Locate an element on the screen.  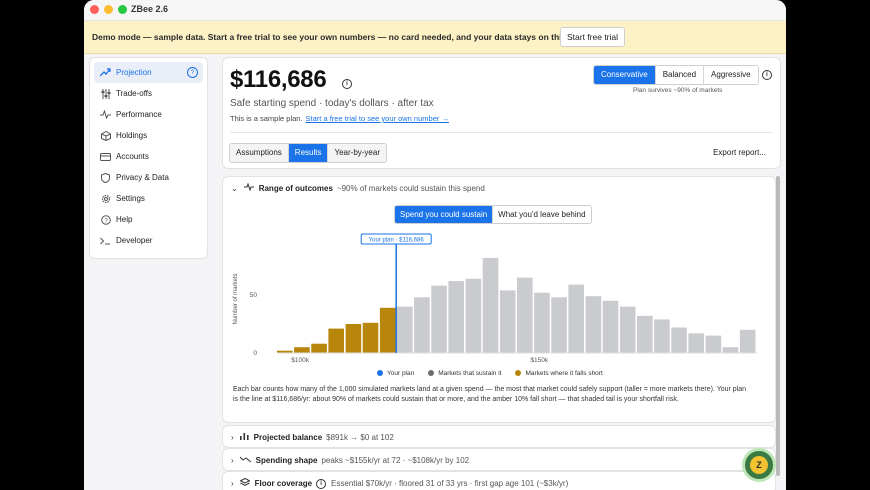
results-tabs: Assumptions Results Year-by-year is located at coordinates (308, 153).